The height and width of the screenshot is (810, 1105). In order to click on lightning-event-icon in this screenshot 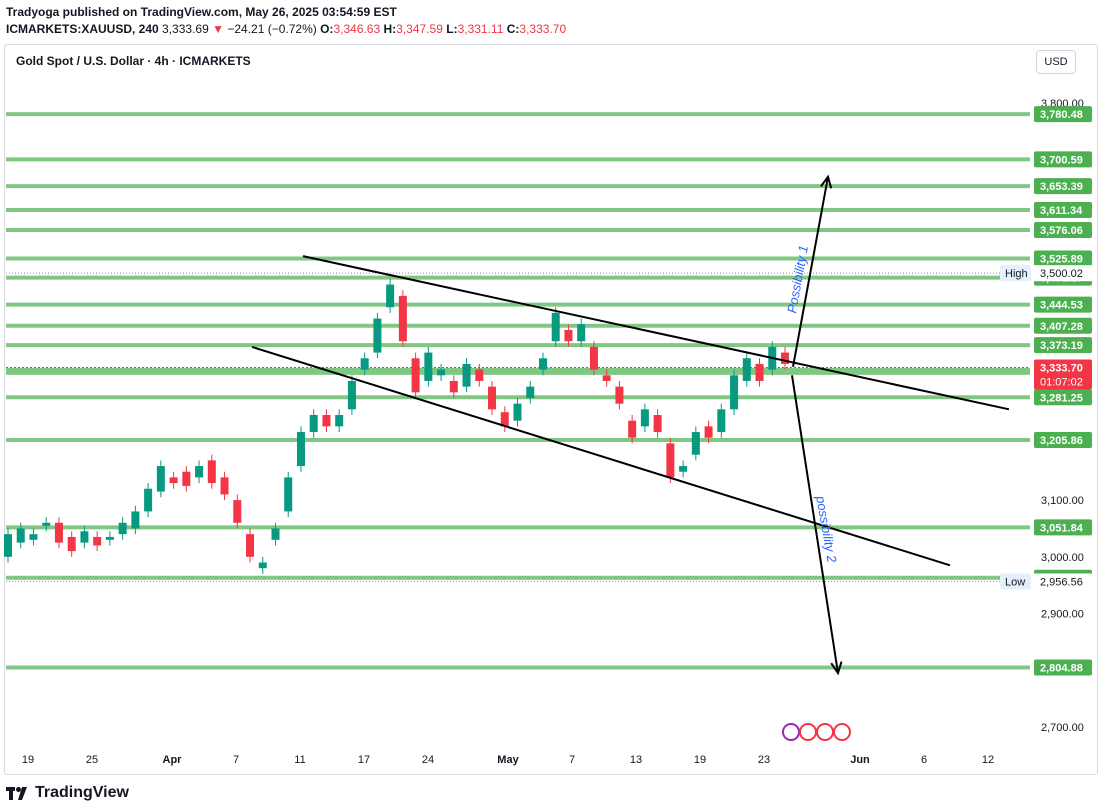, I will do `click(791, 732)`.